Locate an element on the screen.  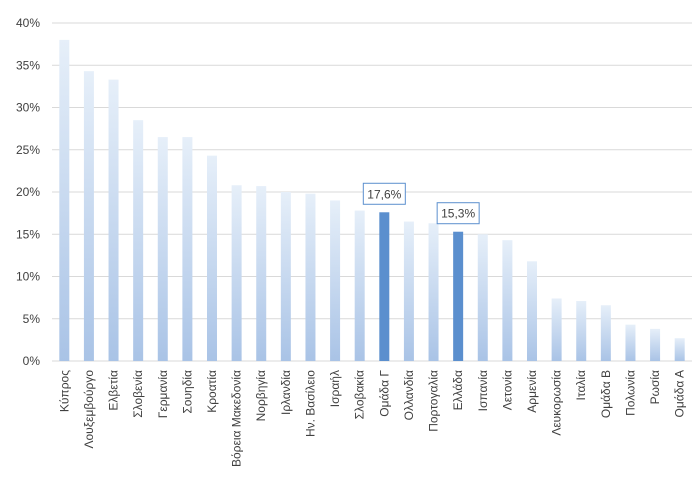
x-tick-label: Σουηδία is located at coordinates (187, 392).